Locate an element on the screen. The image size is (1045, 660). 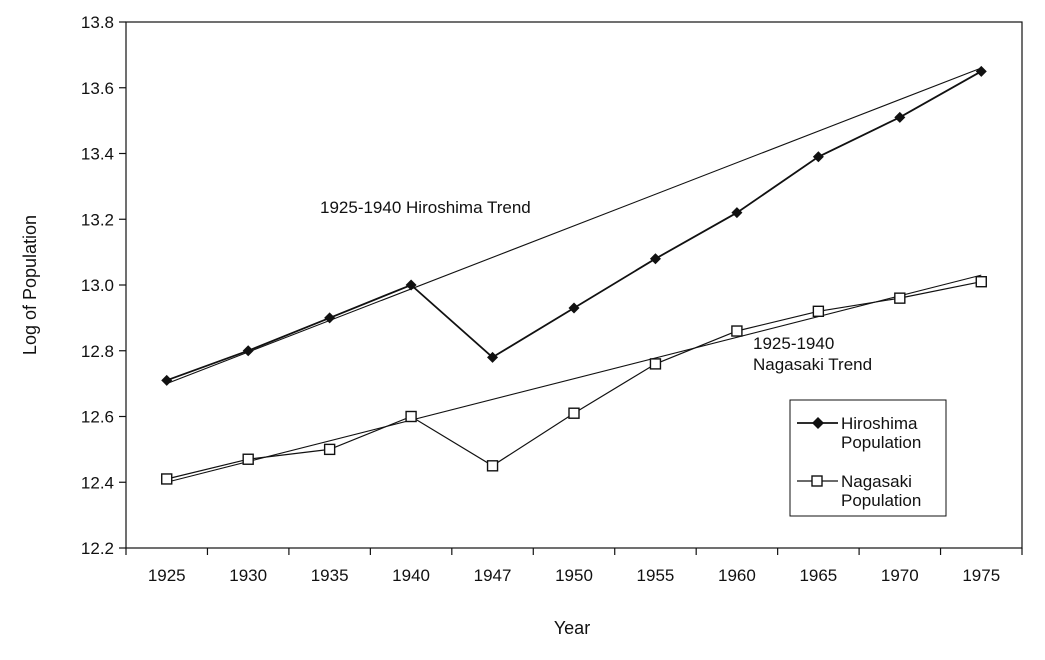
legend-hiroshima-marker is located at coordinates (818, 423).